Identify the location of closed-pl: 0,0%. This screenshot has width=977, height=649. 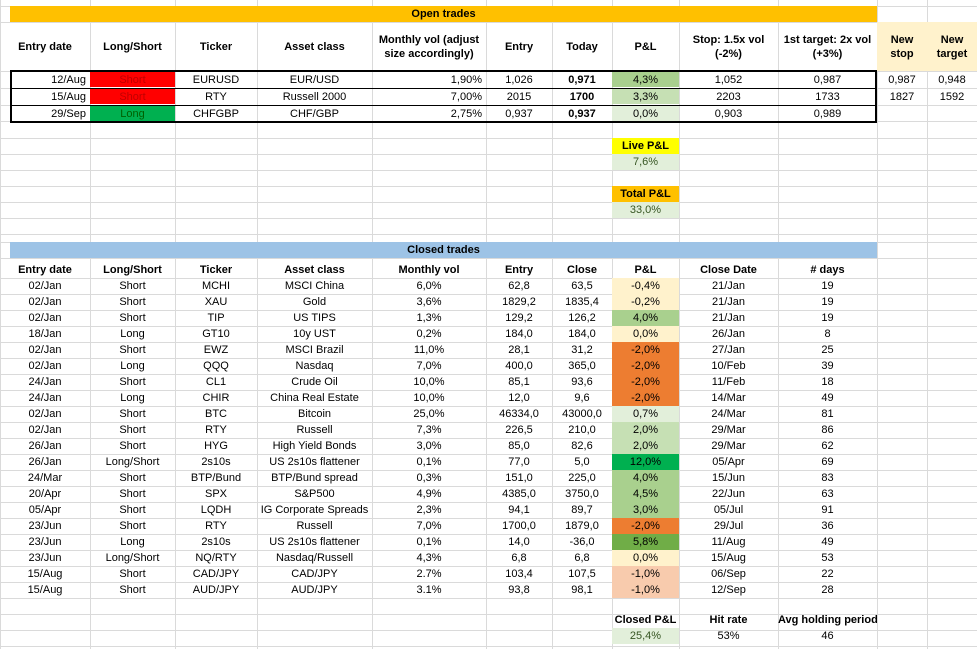
(645, 558).